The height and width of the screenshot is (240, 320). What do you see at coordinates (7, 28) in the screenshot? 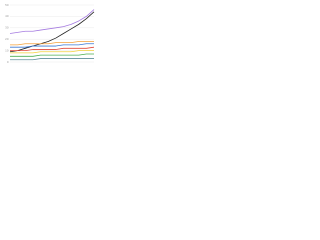
I see `y-tick-label: 30` at bounding box center [7, 28].